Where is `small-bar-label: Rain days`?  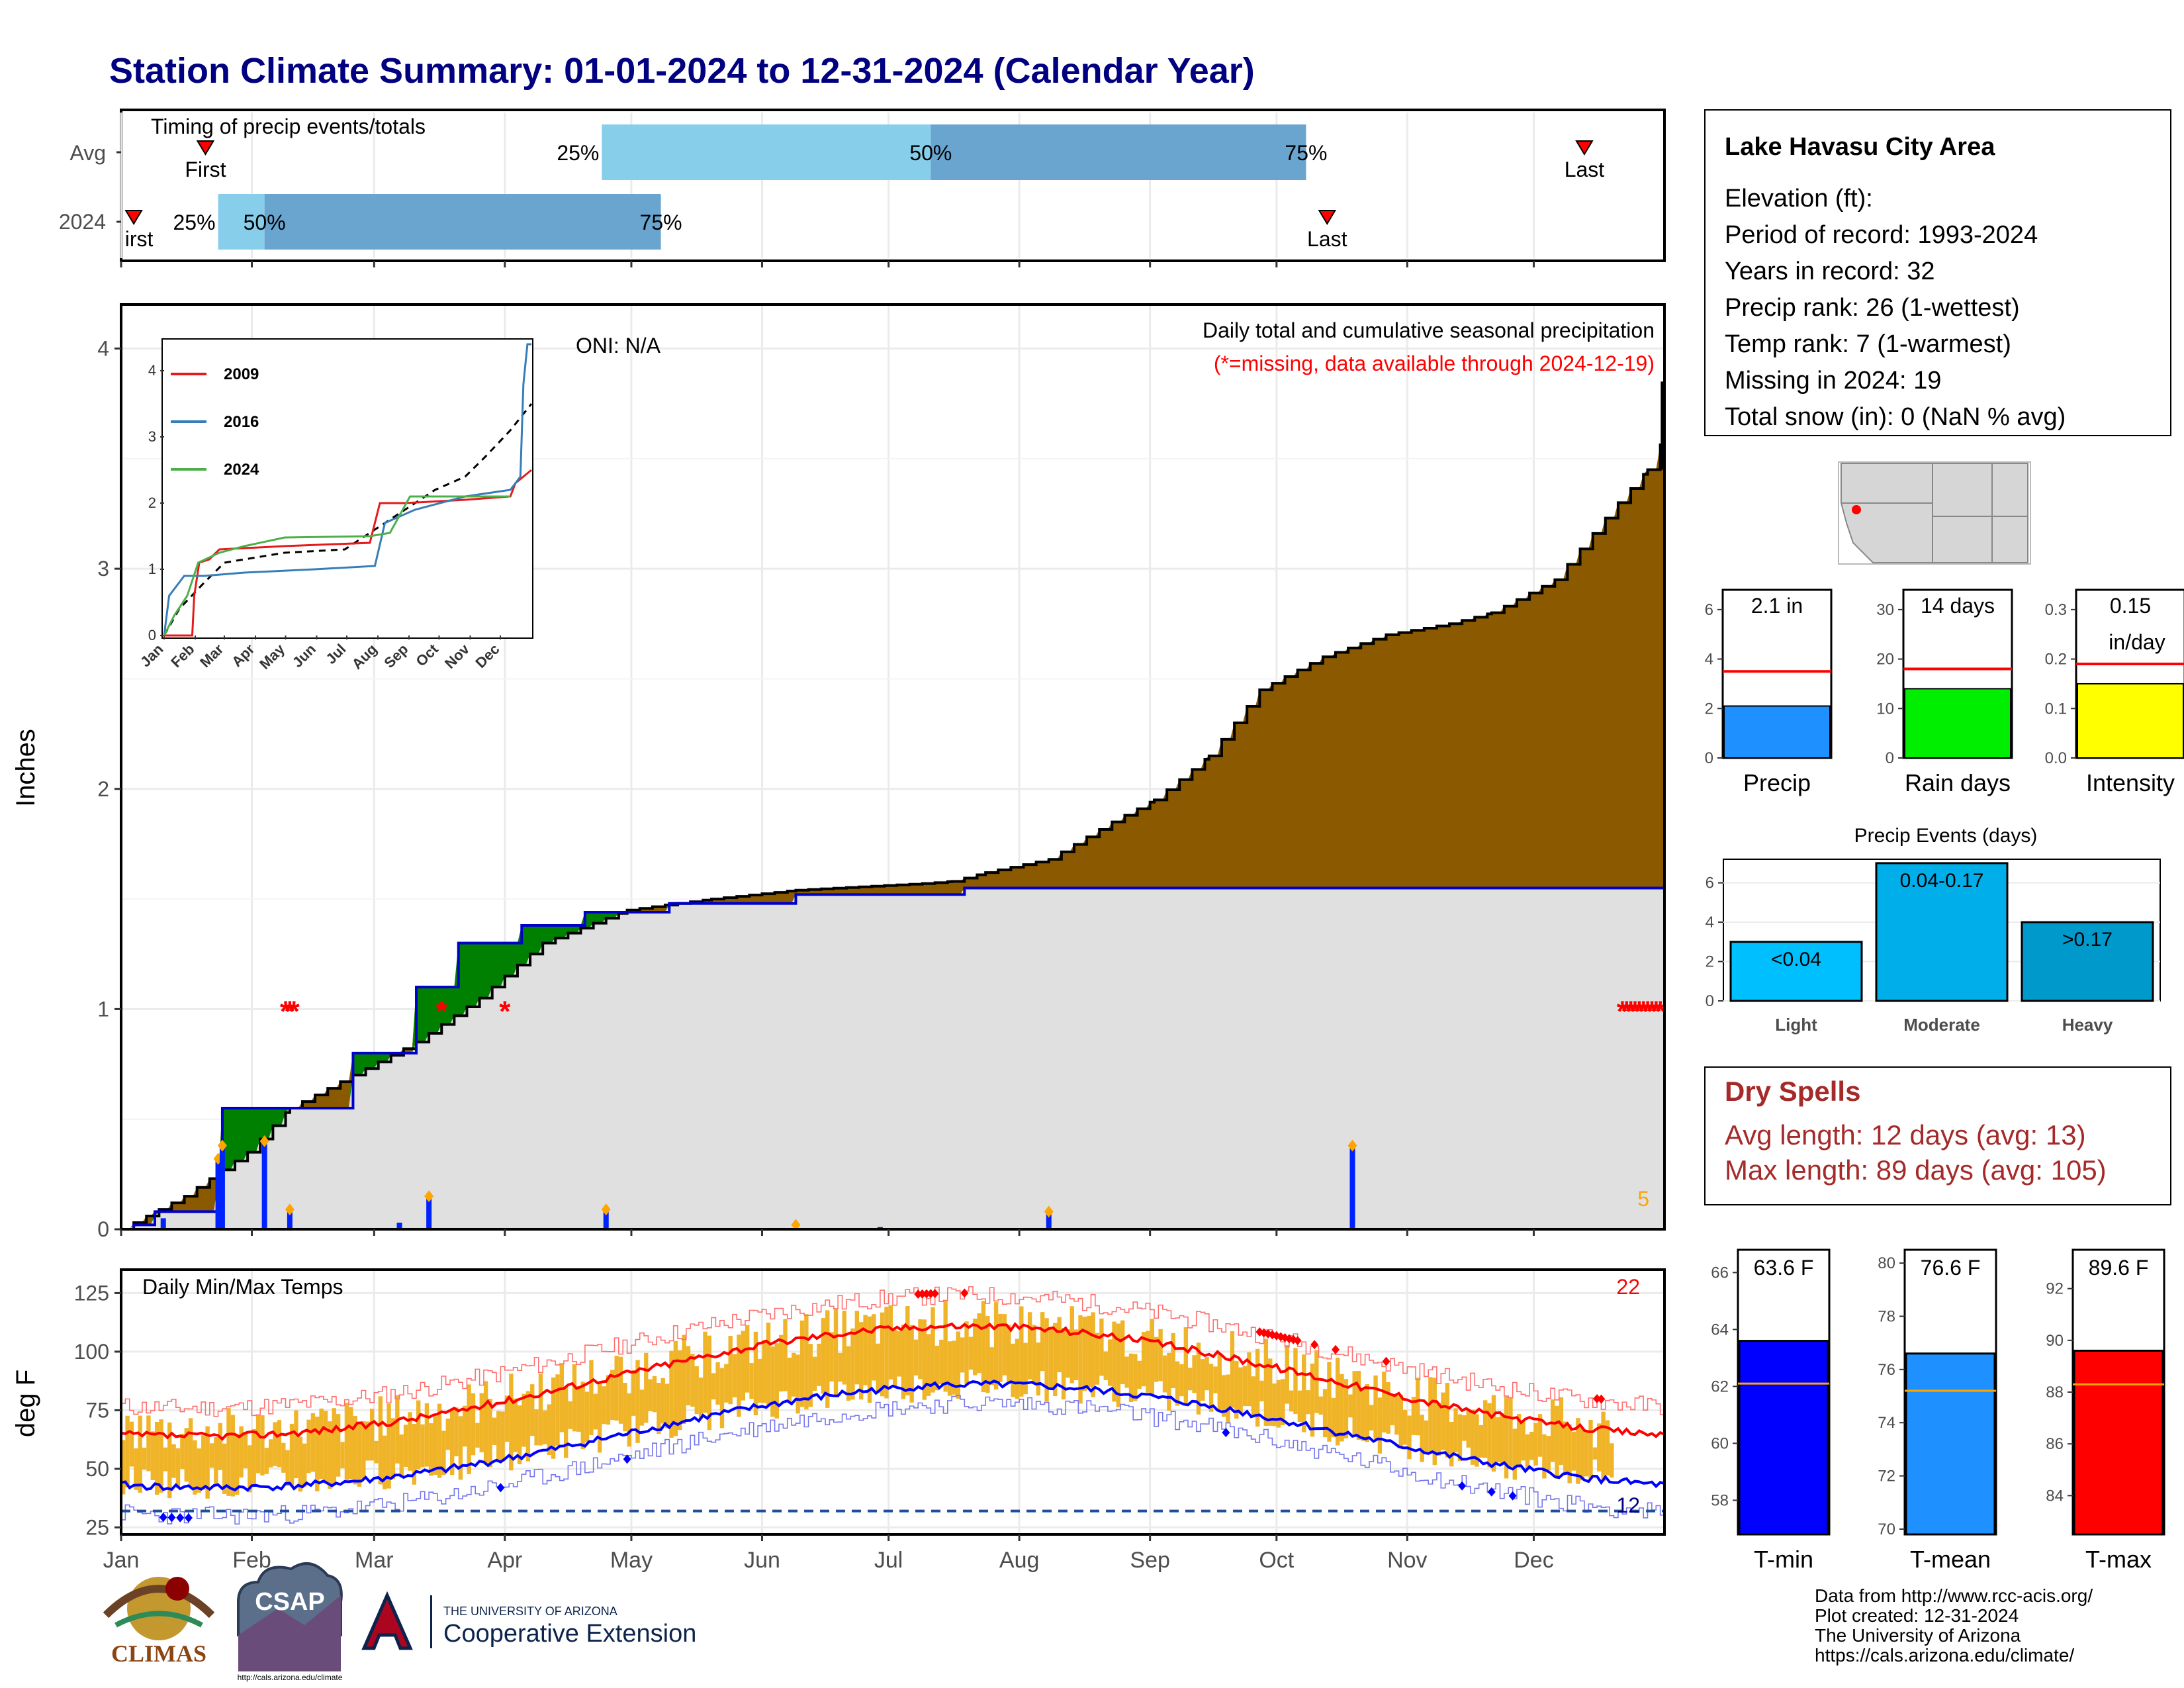 small-bar-label: Rain days is located at coordinates (1958, 782).